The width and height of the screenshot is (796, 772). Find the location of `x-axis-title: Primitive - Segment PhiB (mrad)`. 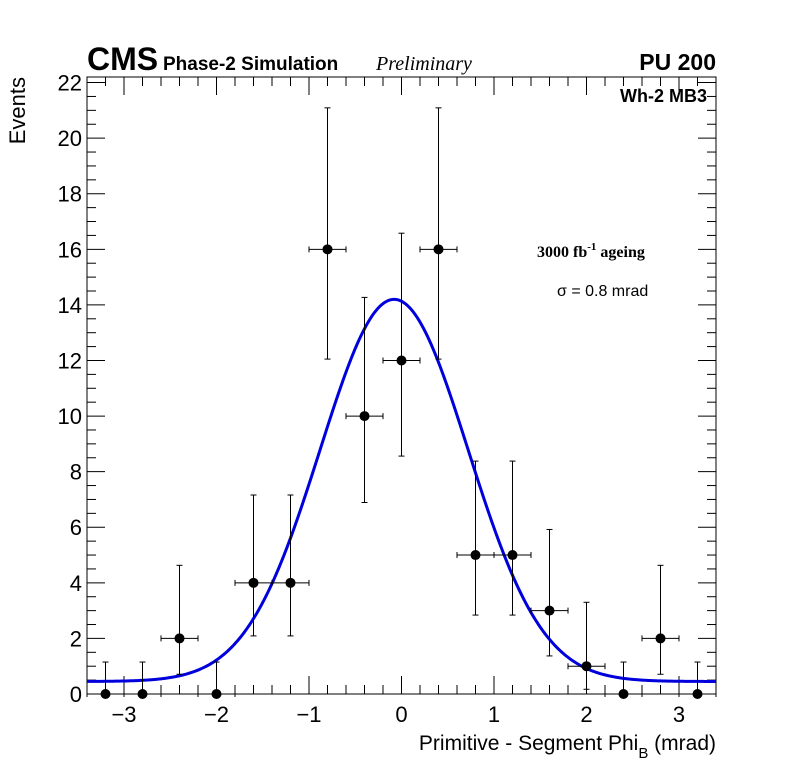

x-axis-title: Primitive - Segment PhiB (mrad) is located at coordinates (567, 747).